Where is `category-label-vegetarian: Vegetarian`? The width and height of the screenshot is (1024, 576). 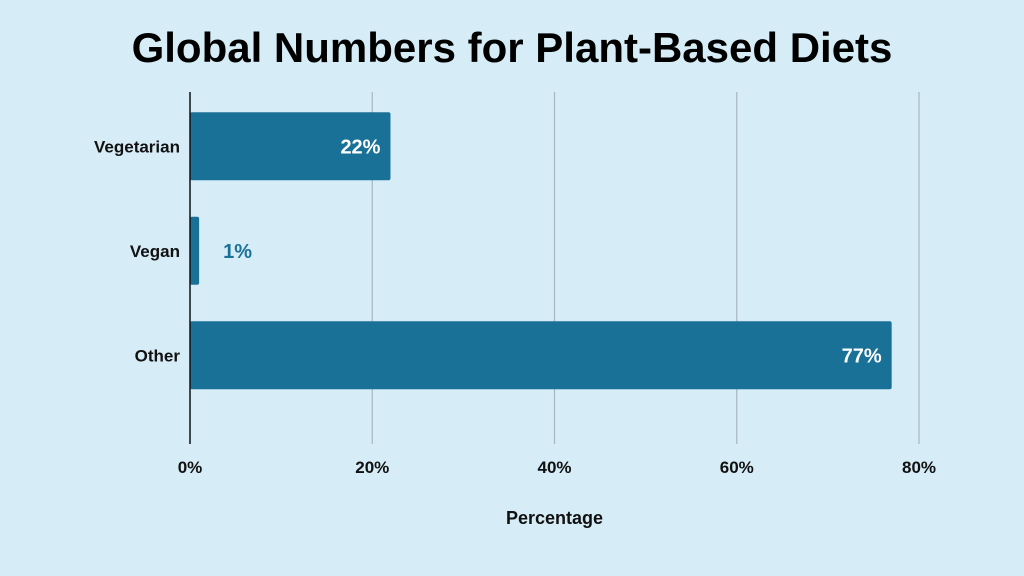
category-label-vegetarian: Vegetarian is located at coordinates (137, 146).